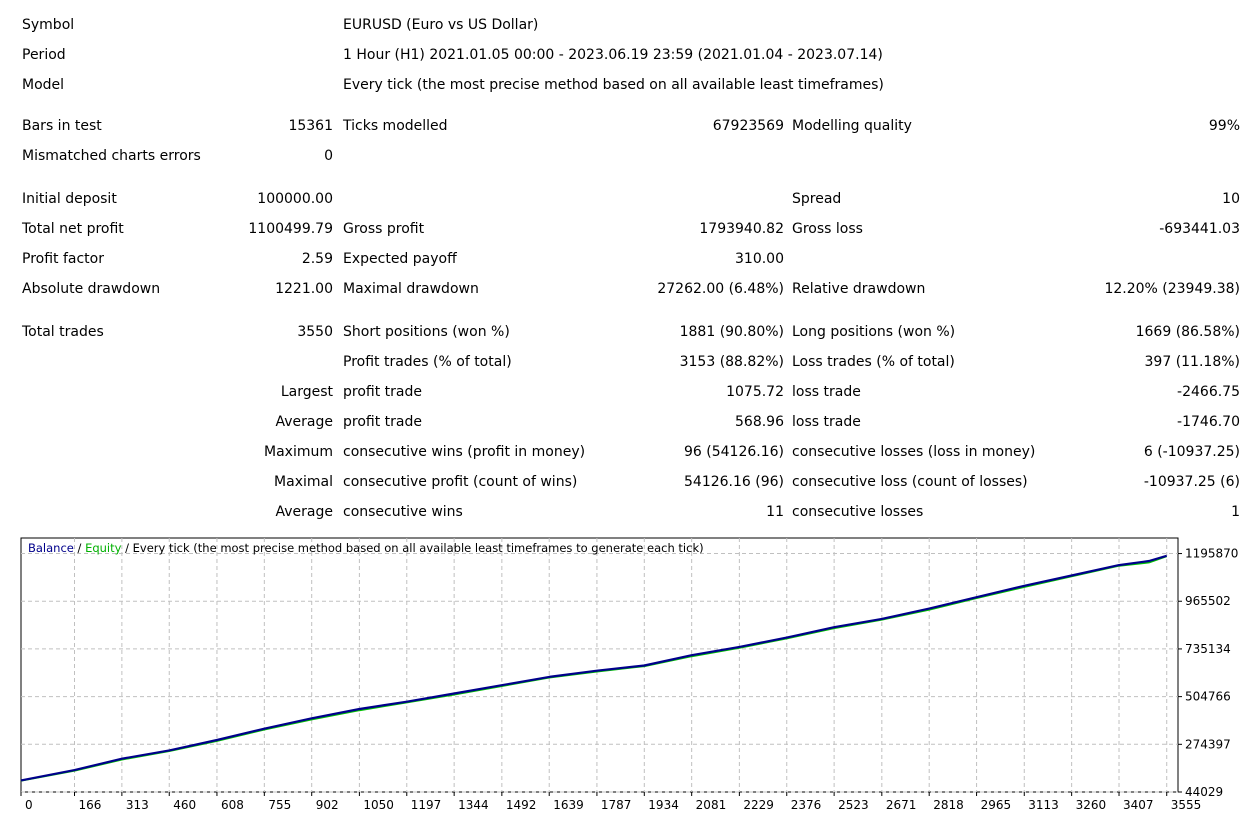 The width and height of the screenshot is (1254, 834). Describe the element at coordinates (91, 289) in the screenshot. I see `abs-drawdown-label: Absolute drawdown` at that location.